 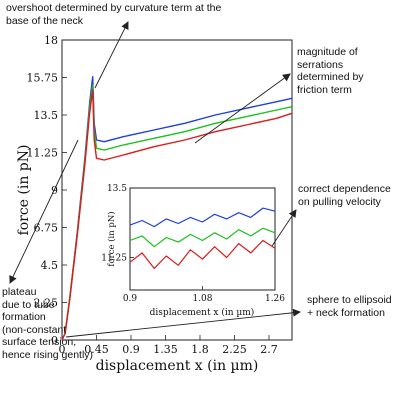 What do you see at coordinates (51, 40) in the screenshot?
I see `y-tick-label: 18` at bounding box center [51, 40].